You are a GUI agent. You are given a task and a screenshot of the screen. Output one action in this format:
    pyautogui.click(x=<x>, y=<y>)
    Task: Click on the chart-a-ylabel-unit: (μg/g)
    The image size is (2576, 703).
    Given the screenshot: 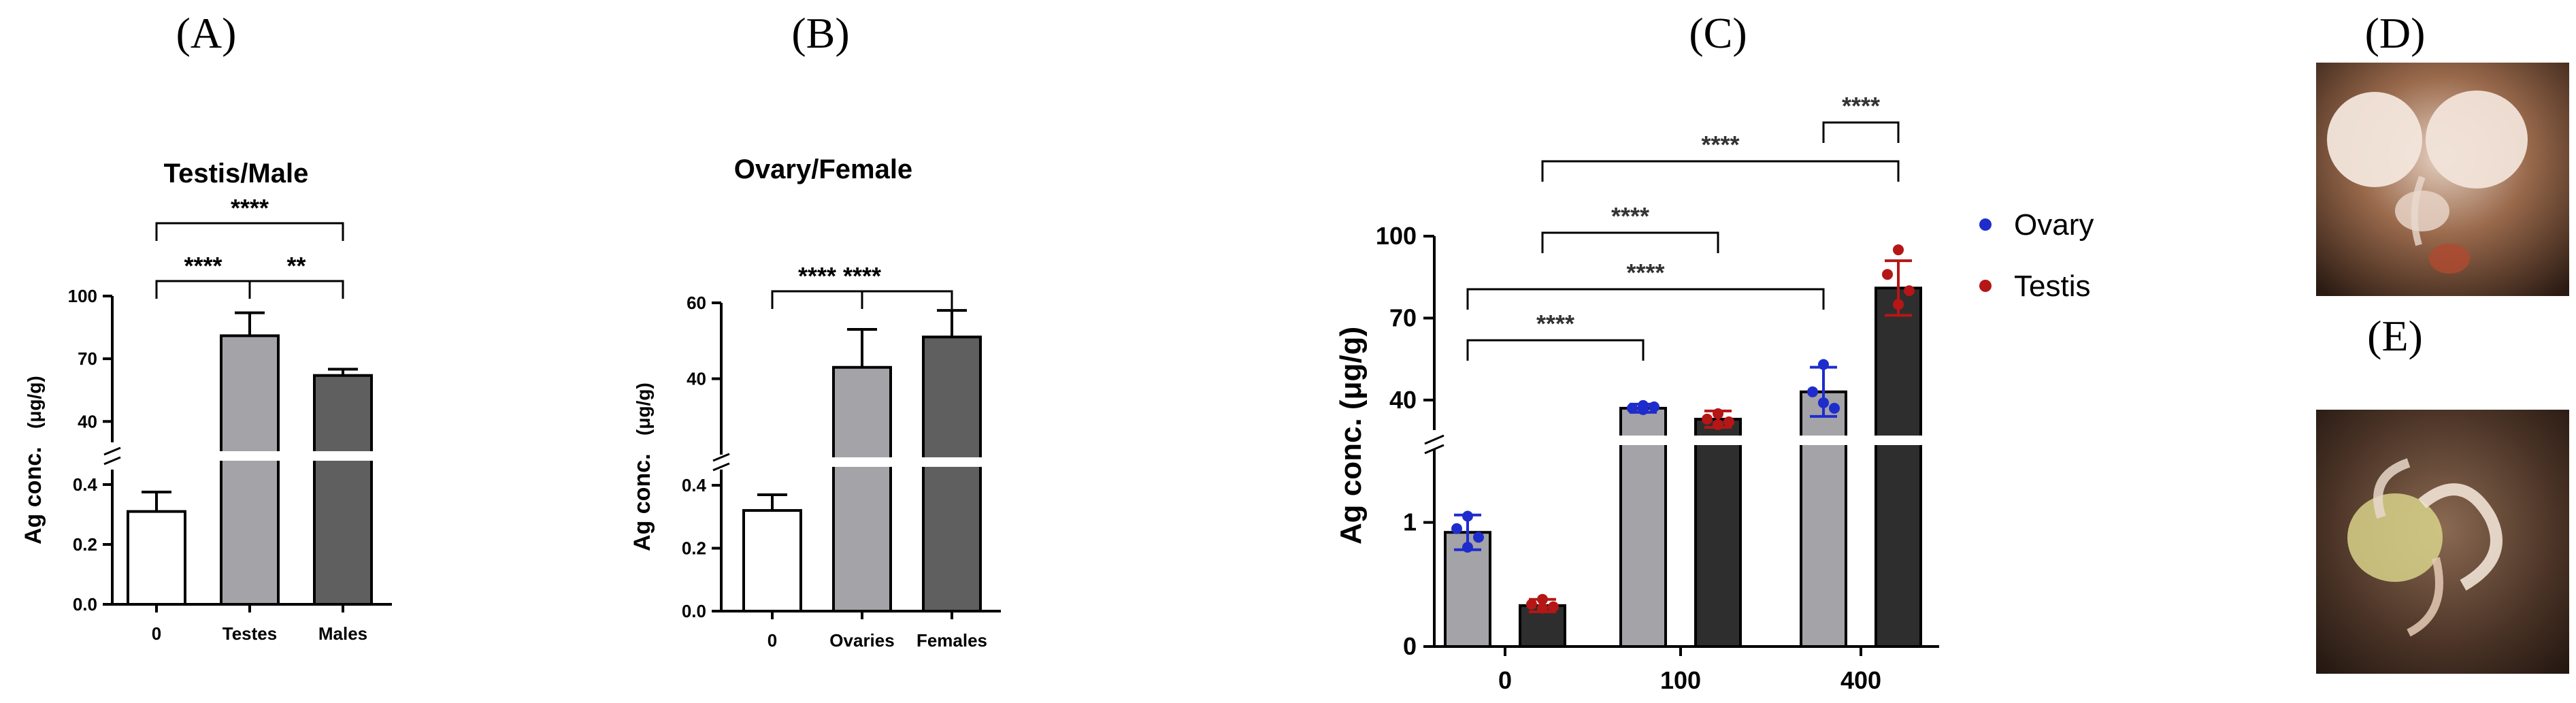 What is the action you would take?
    pyautogui.click(x=35, y=402)
    